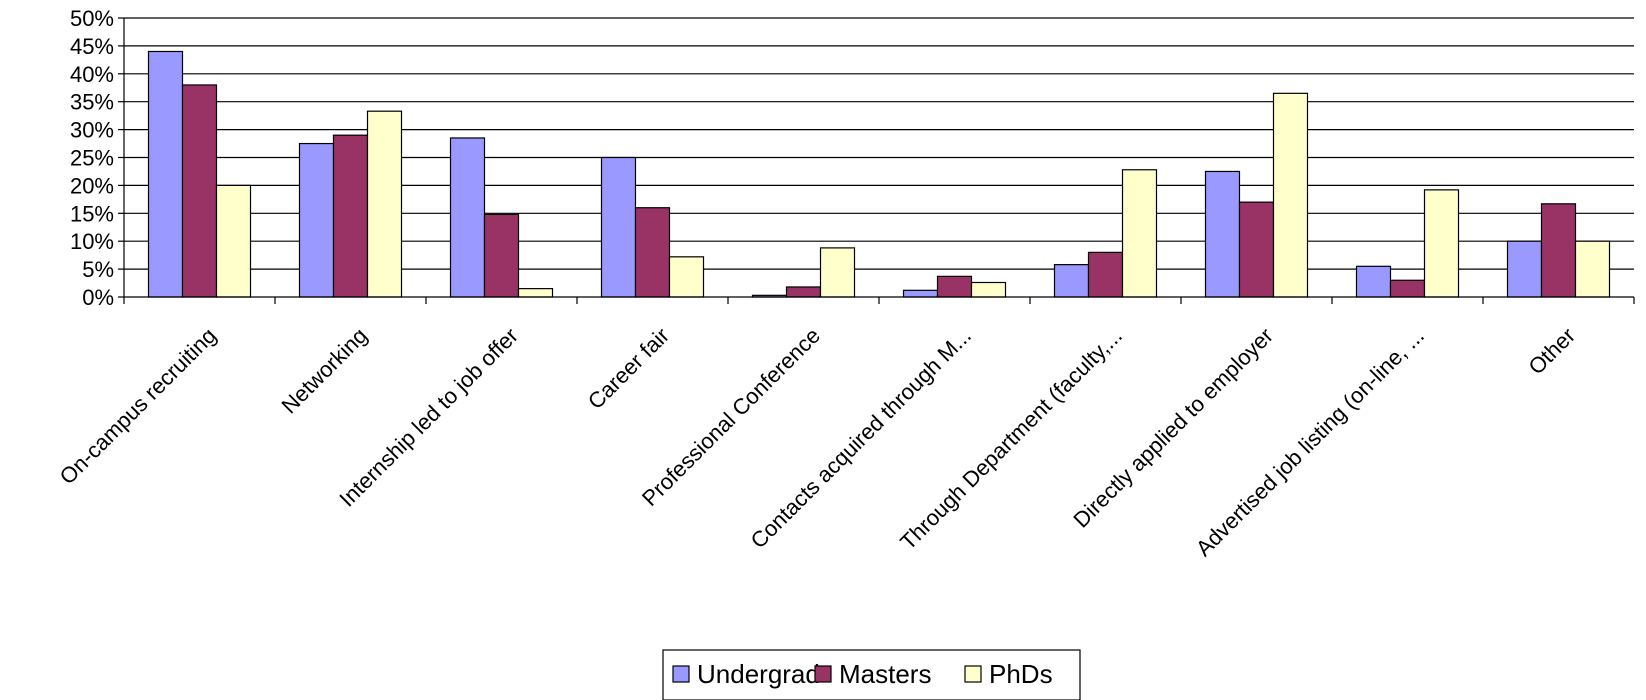 Image resolution: width=1646 pixels, height=700 pixels. Describe the element at coordinates (92, 74) in the screenshot. I see `y-tick-label: 40%` at that location.